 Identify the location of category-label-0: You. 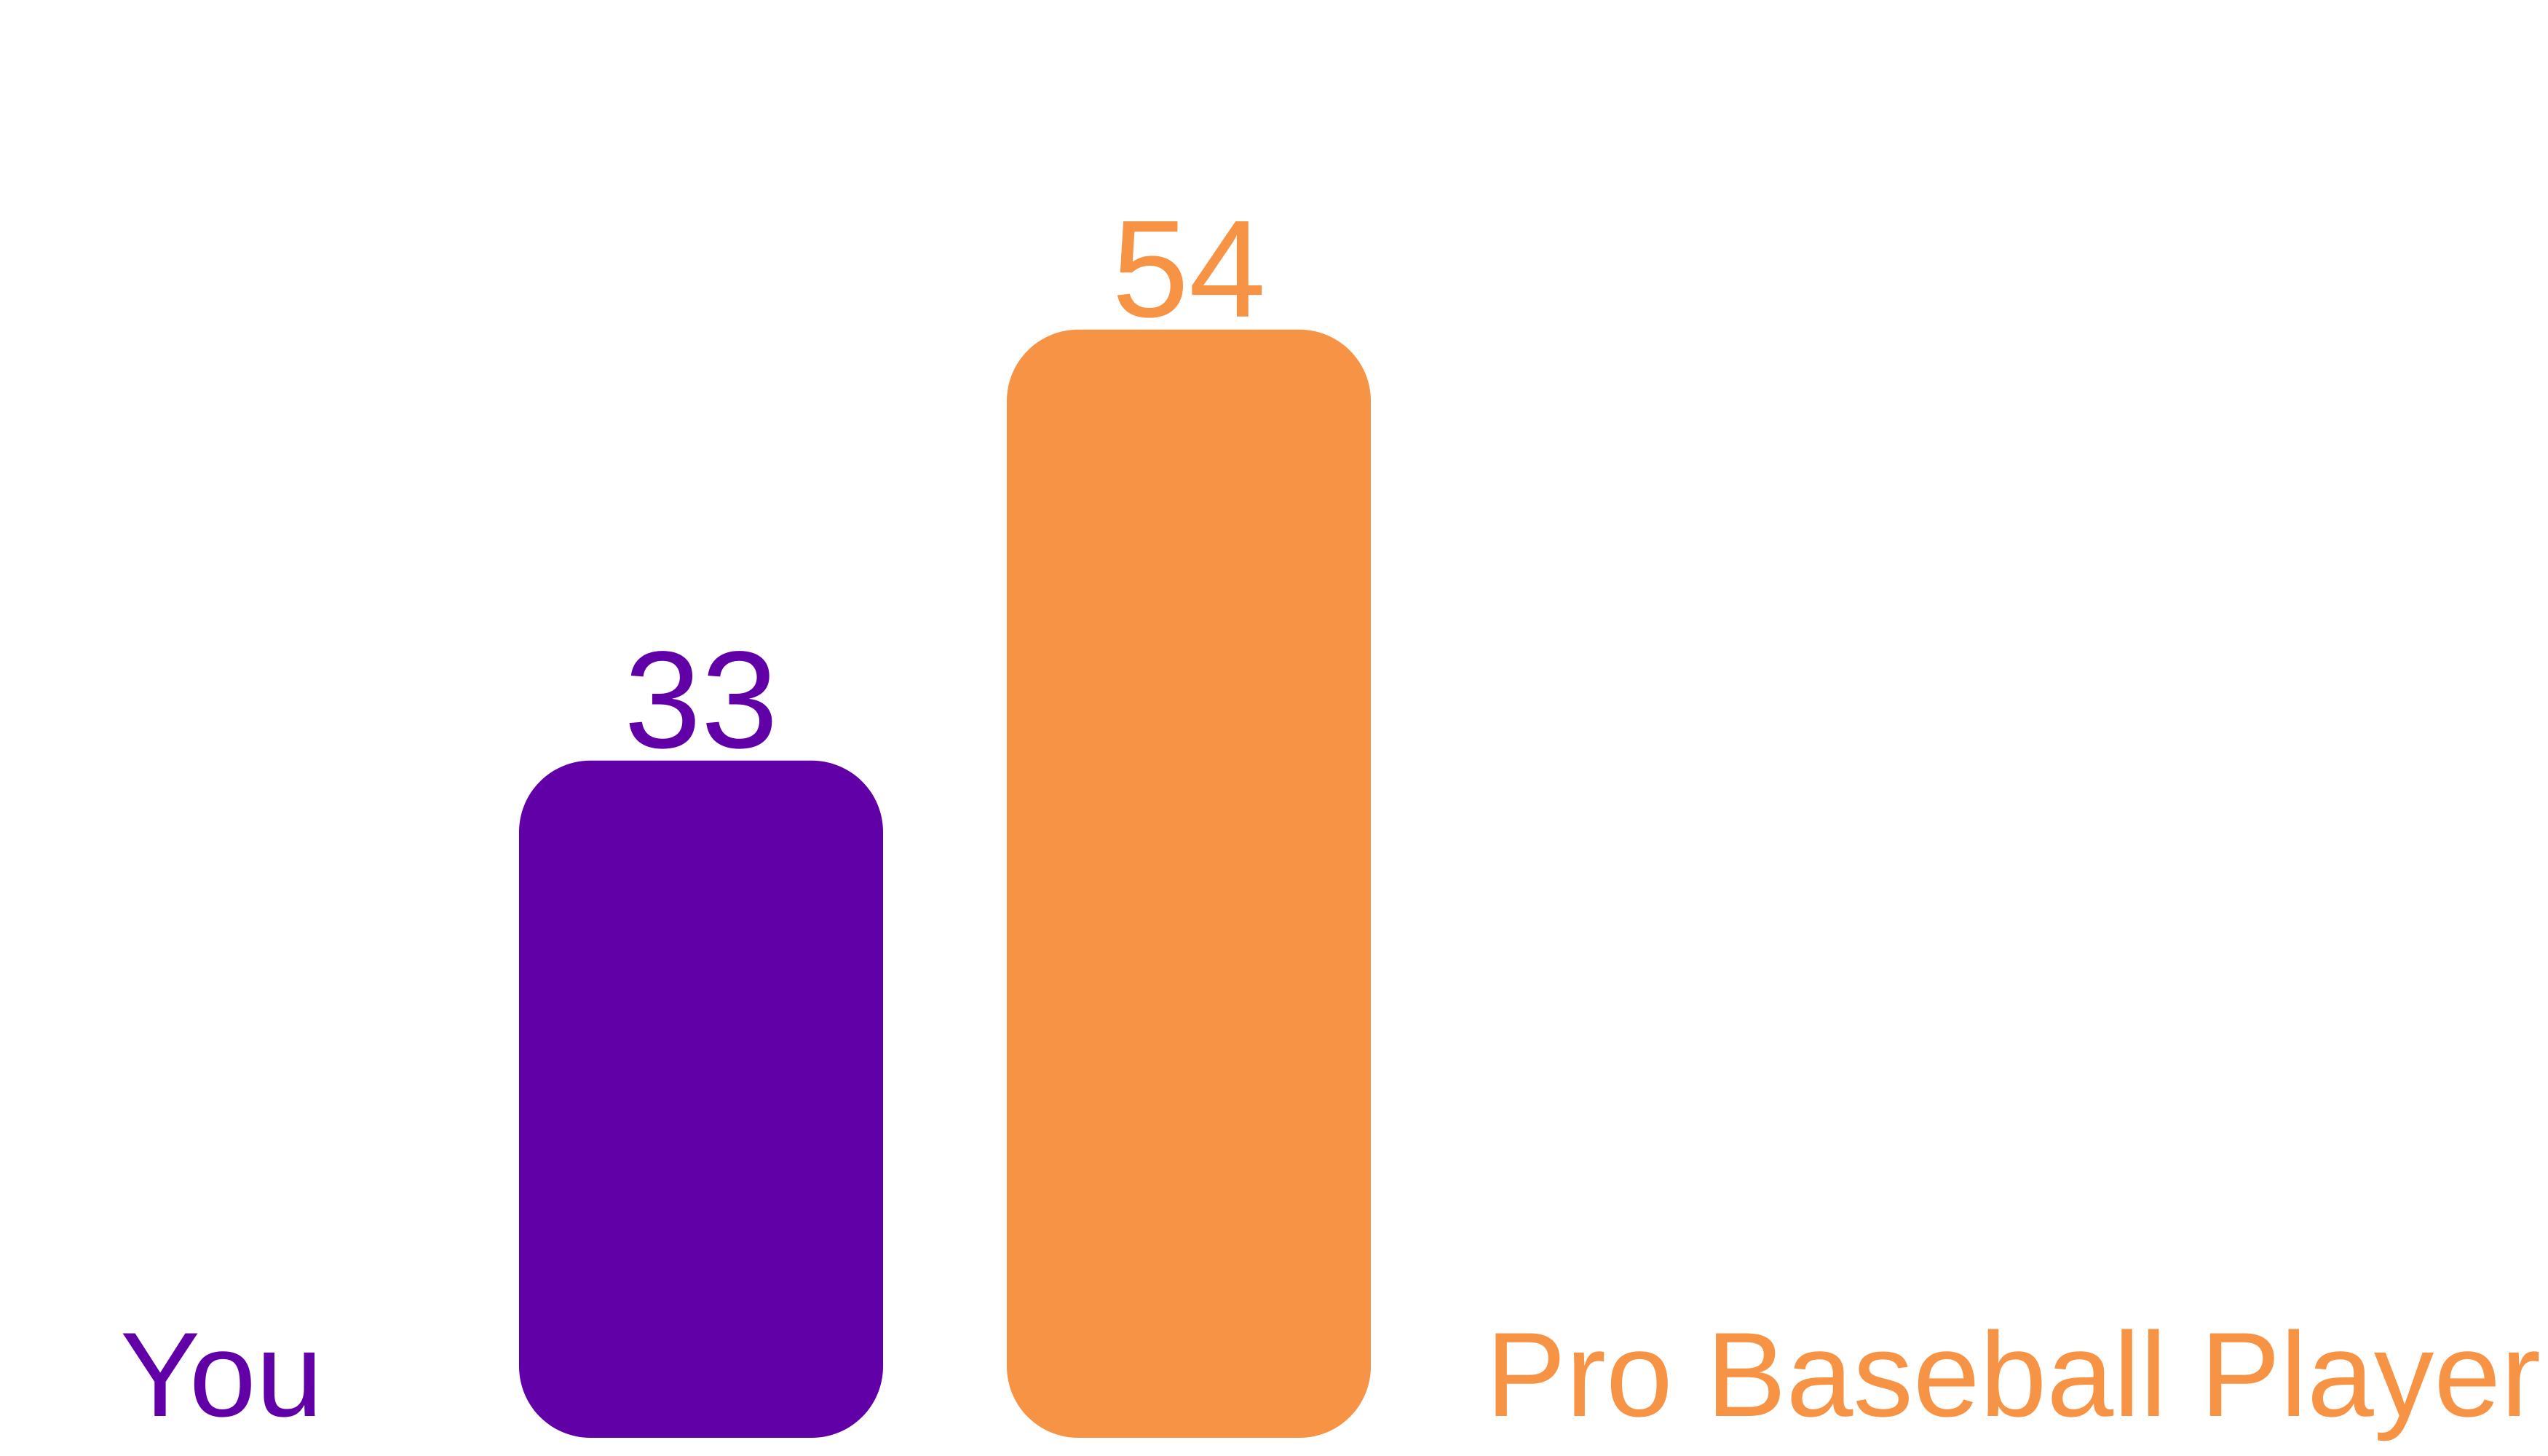
(221, 1374).